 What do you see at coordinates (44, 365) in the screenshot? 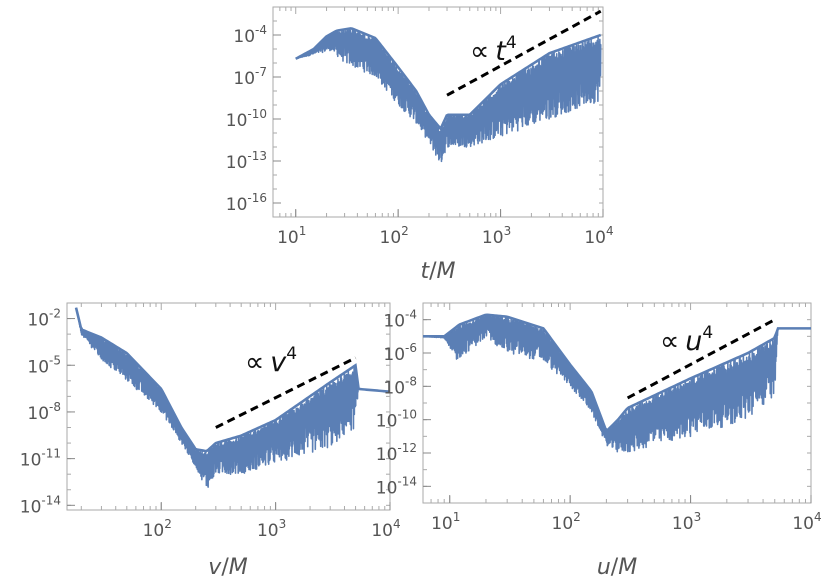
I see `y-tick-label: 10⁻⁵` at bounding box center [44, 365].